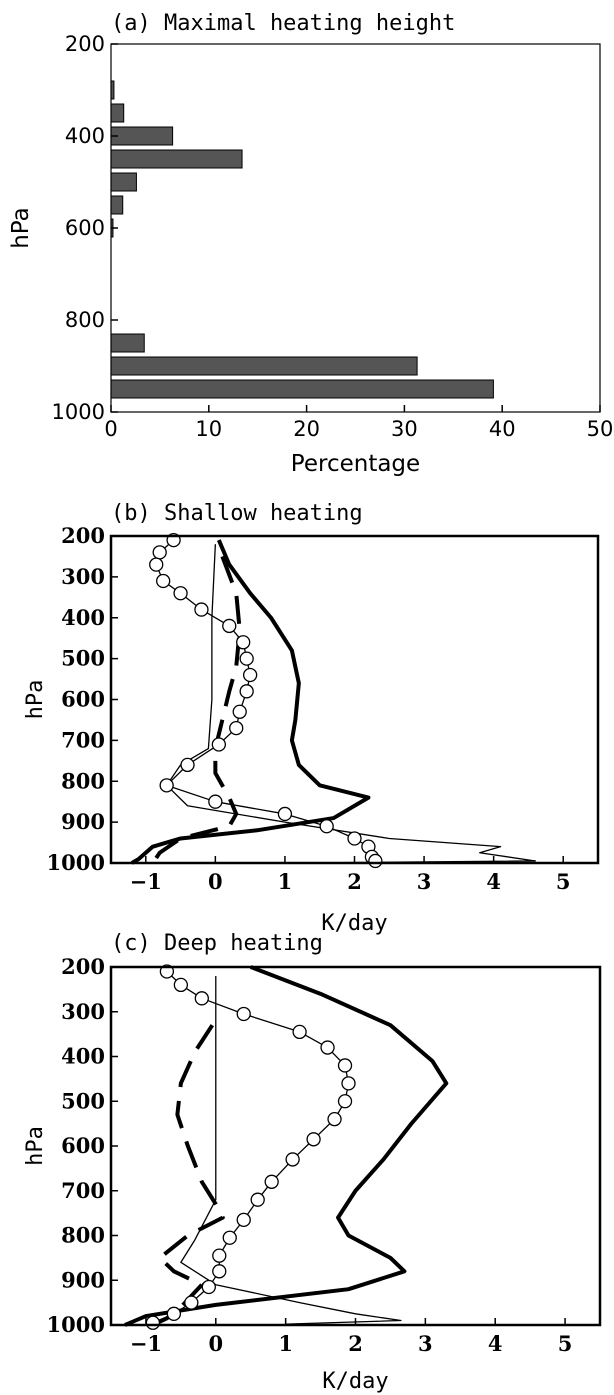 Image resolution: width=614 pixels, height=1395 pixels. I want to click on panel-c-x-tick-label: 3, so click(425, 1343).